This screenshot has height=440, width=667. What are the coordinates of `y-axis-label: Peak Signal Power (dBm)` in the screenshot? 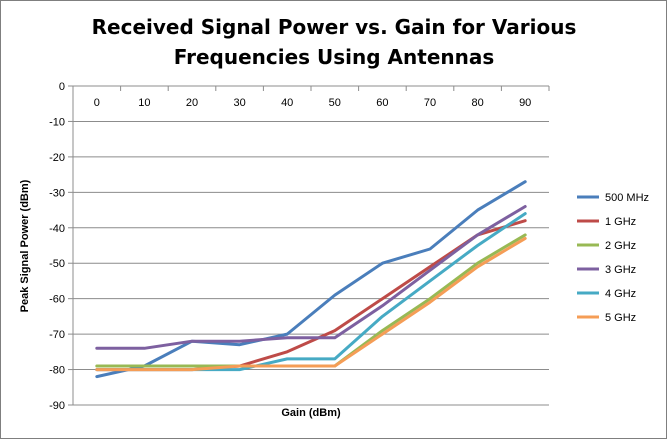 It's located at (25, 245).